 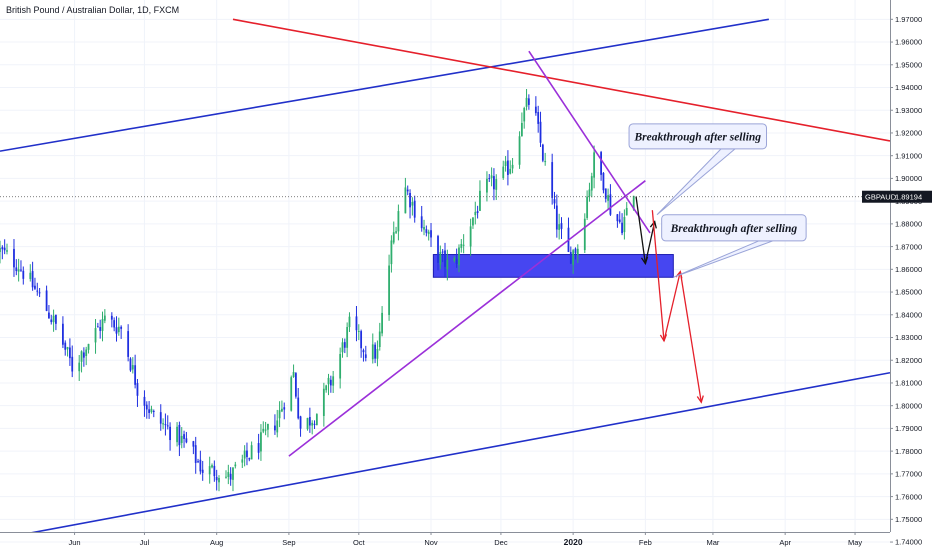 What do you see at coordinates (288, 542) in the screenshot?
I see `x-tick-label: Sep` at bounding box center [288, 542].